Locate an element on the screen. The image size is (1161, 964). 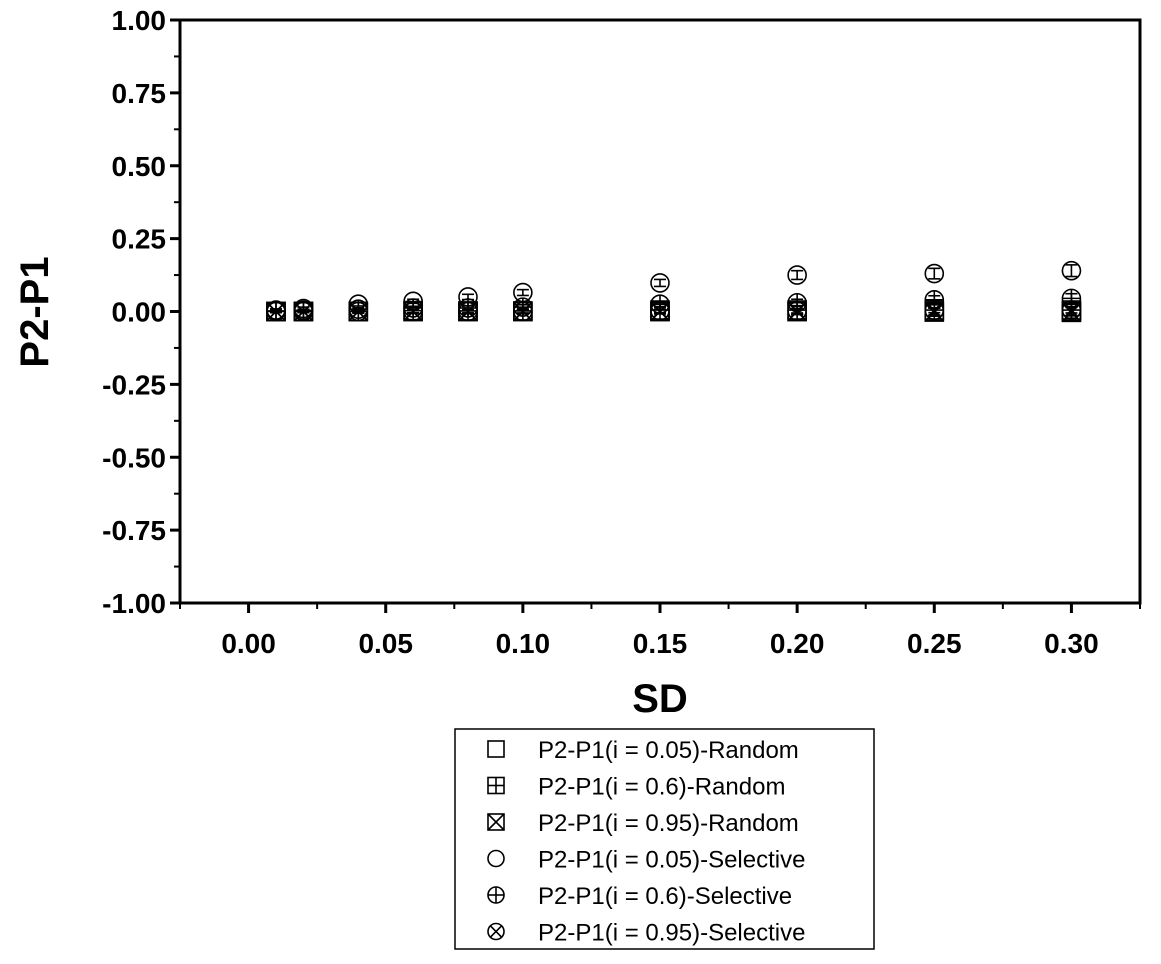
legend-label: P2-P1(i = 0.95)-Selective is located at coordinates (671, 933).